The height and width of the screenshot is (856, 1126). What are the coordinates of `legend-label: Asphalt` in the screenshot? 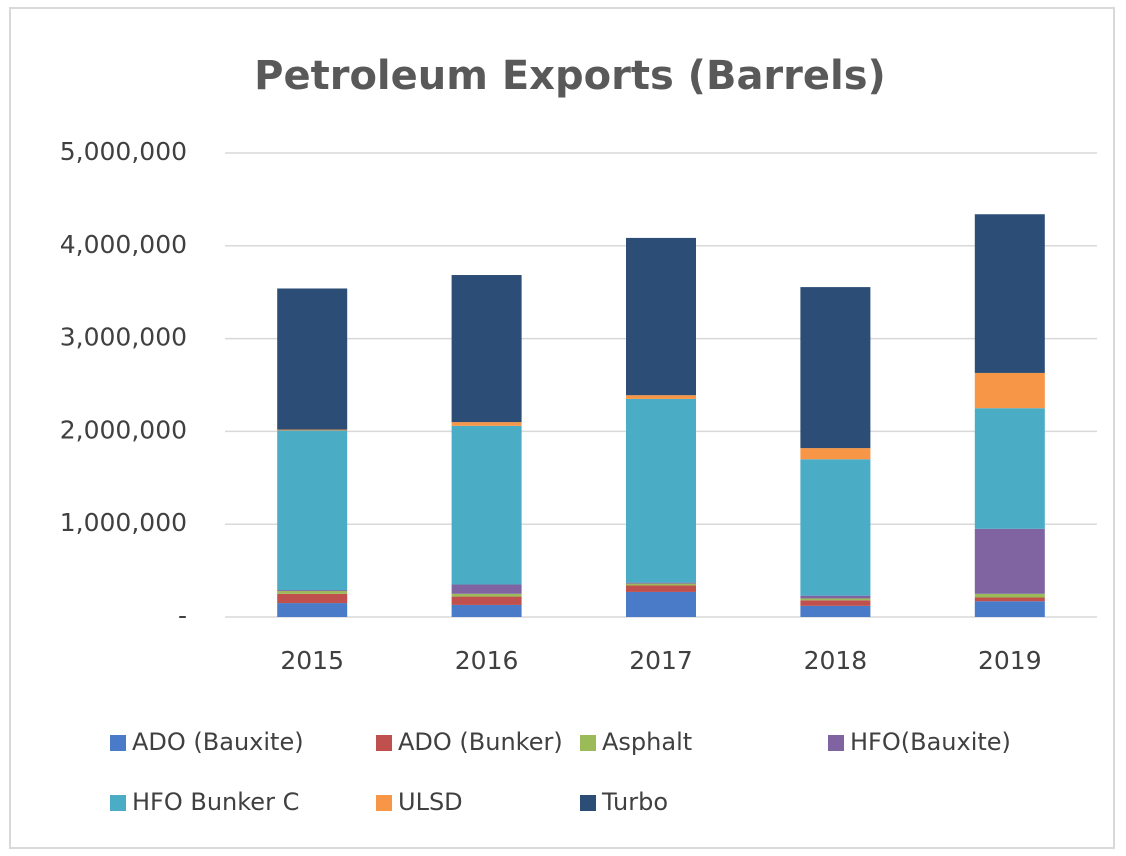 It's located at (647, 742).